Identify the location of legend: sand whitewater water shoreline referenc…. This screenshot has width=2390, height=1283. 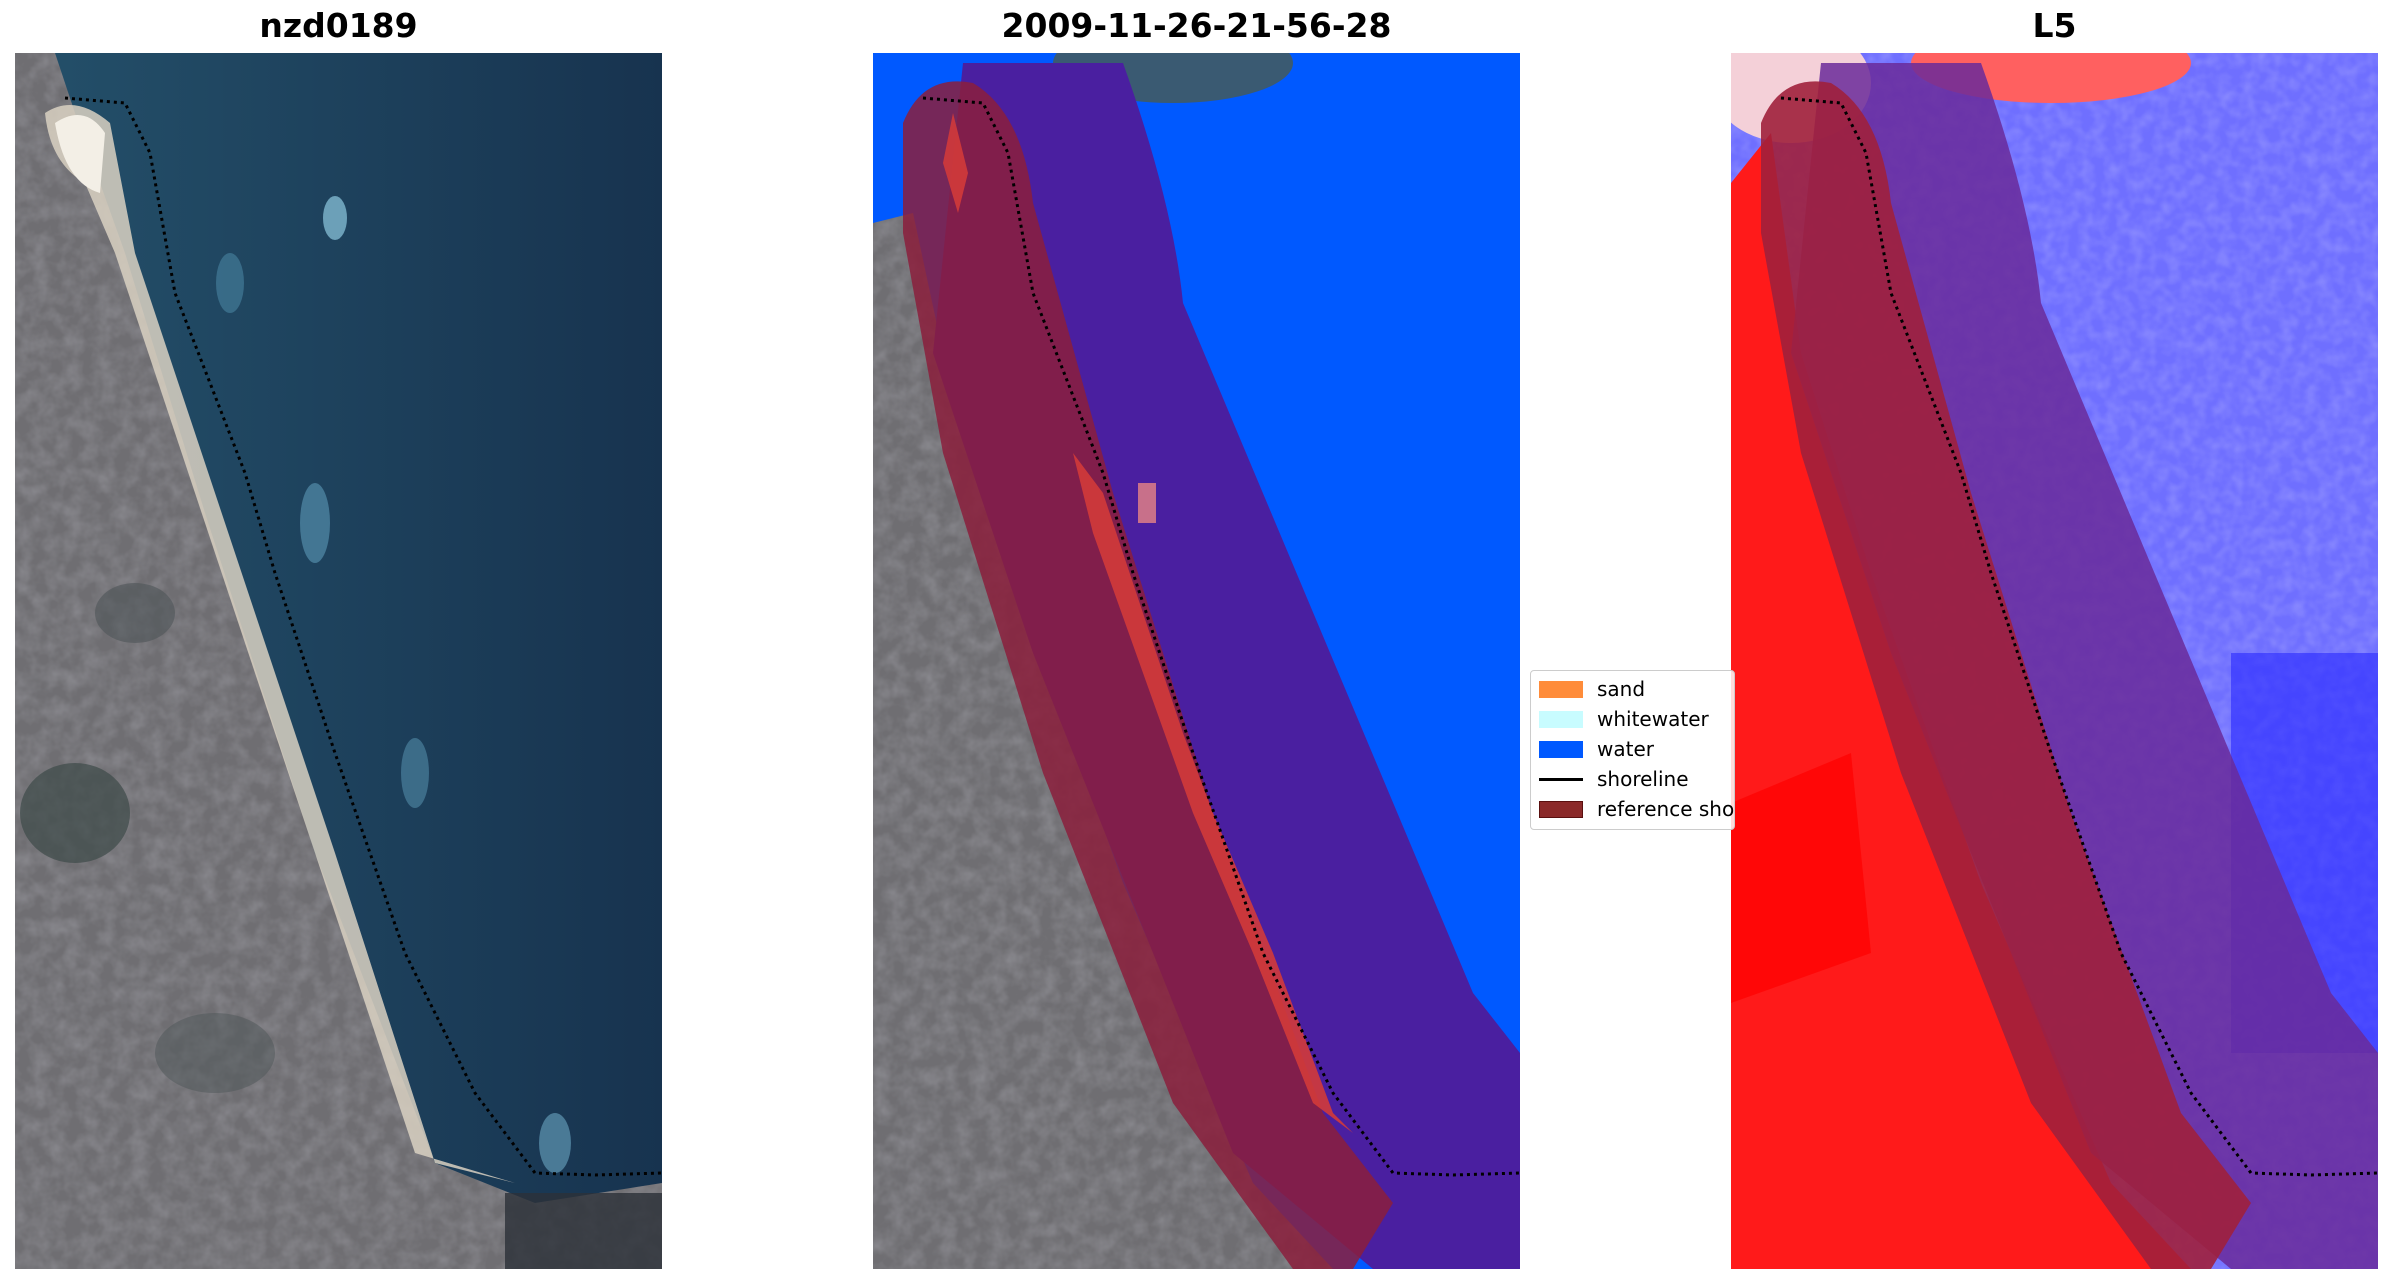
(1632, 750).